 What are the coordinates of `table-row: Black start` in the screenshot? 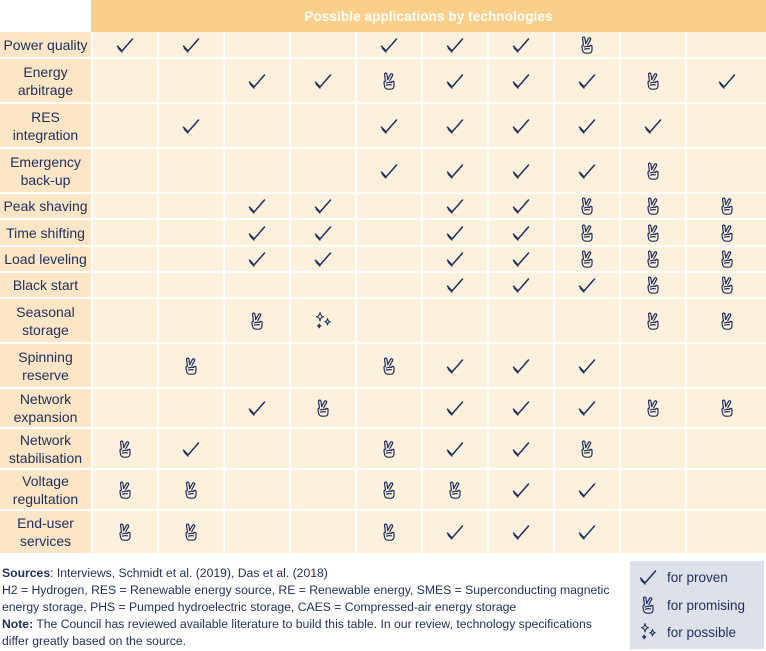 It's located at (383, 286).